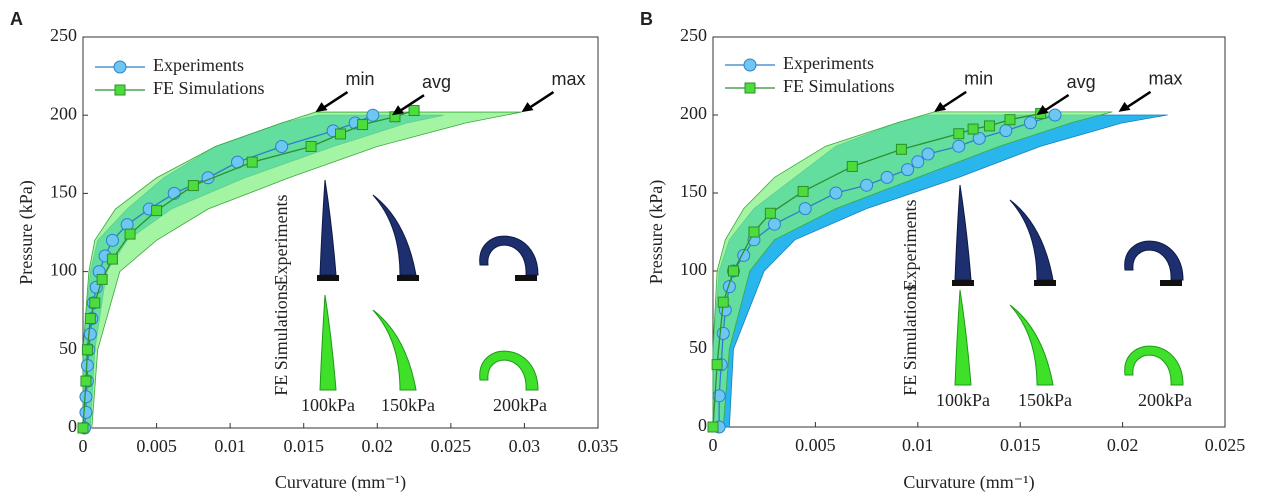  I want to click on series-line, so click(228, 271).